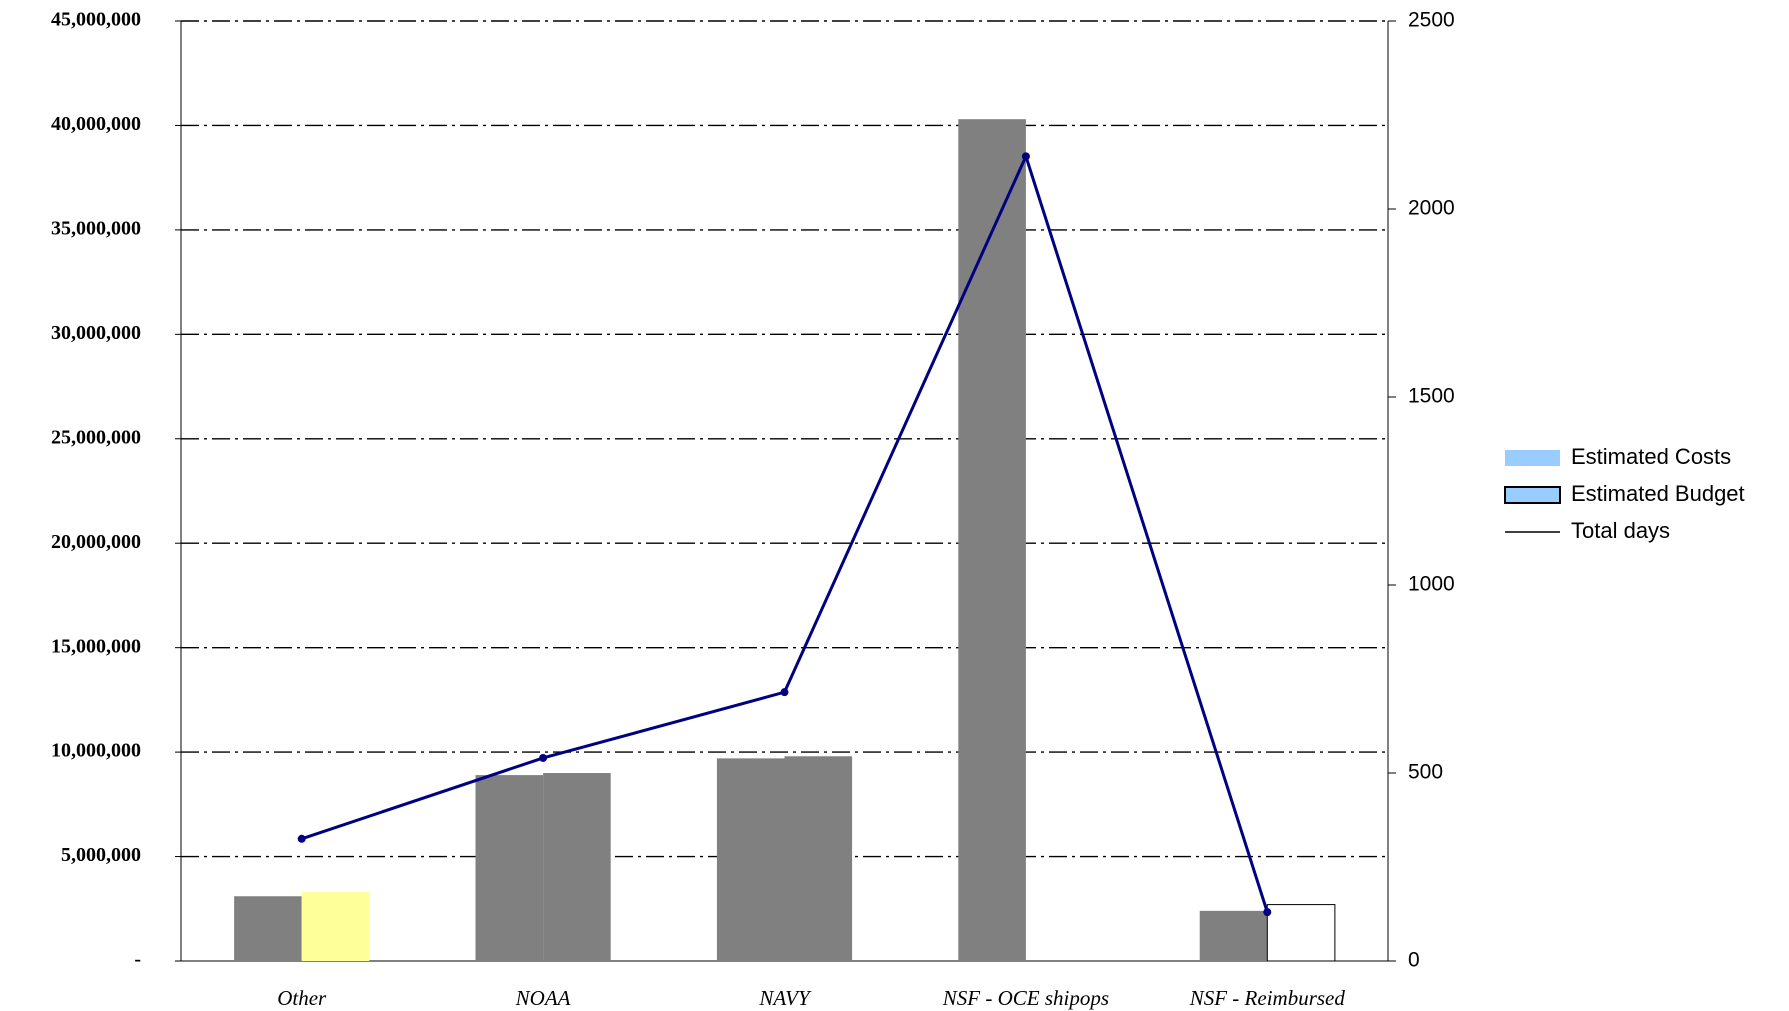 The width and height of the screenshot is (1789, 1011). Describe the element at coordinates (1431, 396) in the screenshot. I see `y2-tick-label: 1500` at that location.